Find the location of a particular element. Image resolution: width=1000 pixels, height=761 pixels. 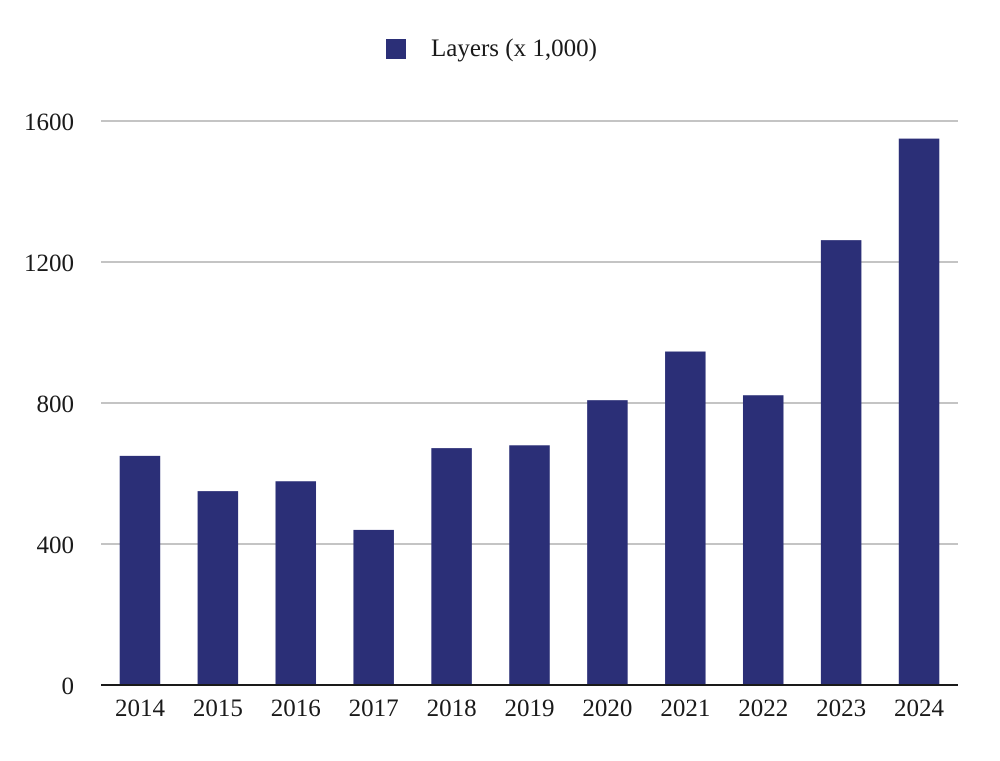

x-tick-label: 2017 is located at coordinates (374, 708).